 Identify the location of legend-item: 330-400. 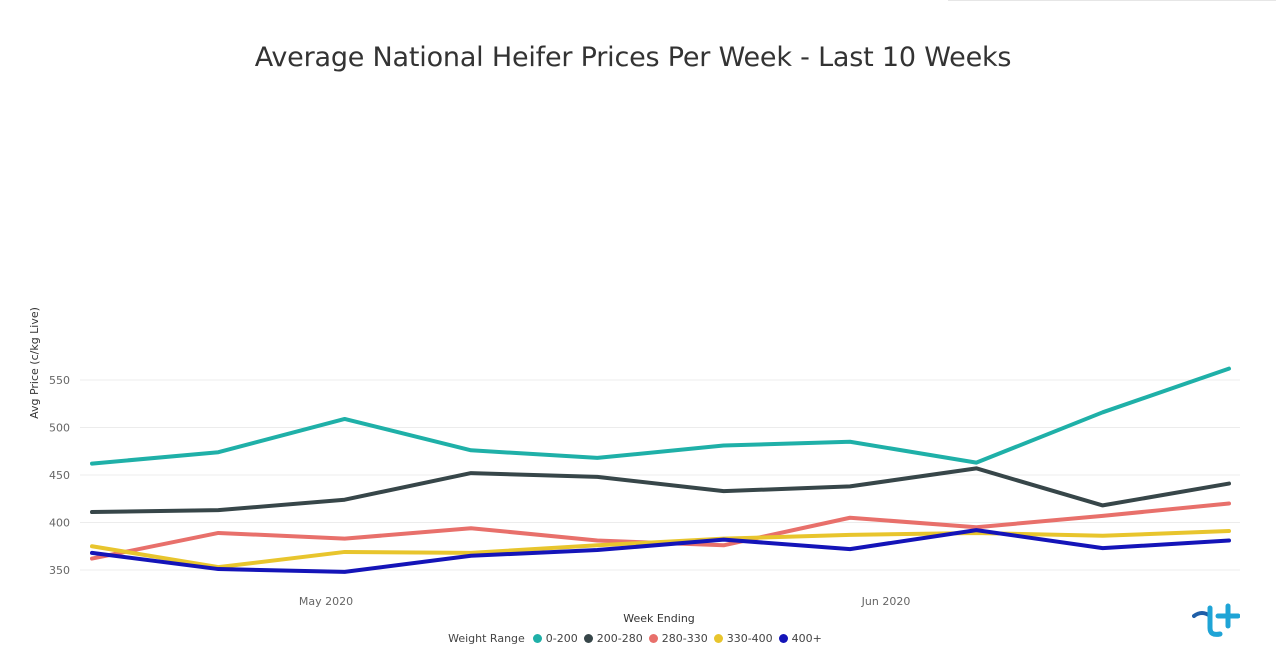
(743, 638).